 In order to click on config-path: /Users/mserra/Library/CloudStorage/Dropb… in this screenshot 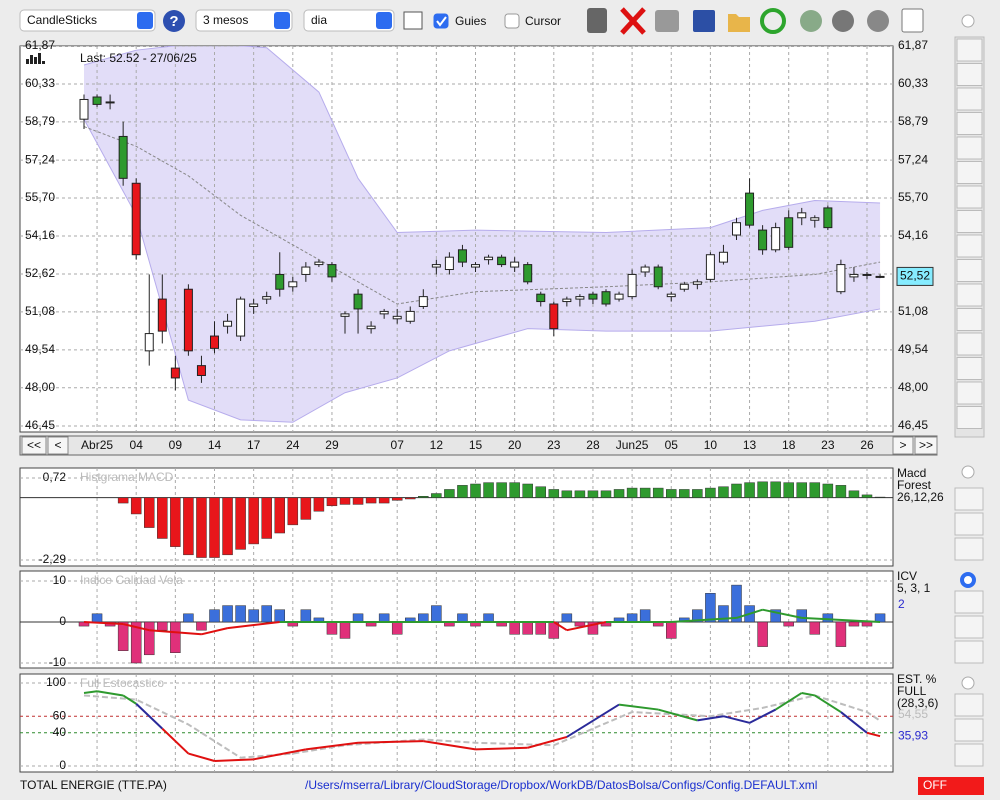, I will do `click(561, 785)`.